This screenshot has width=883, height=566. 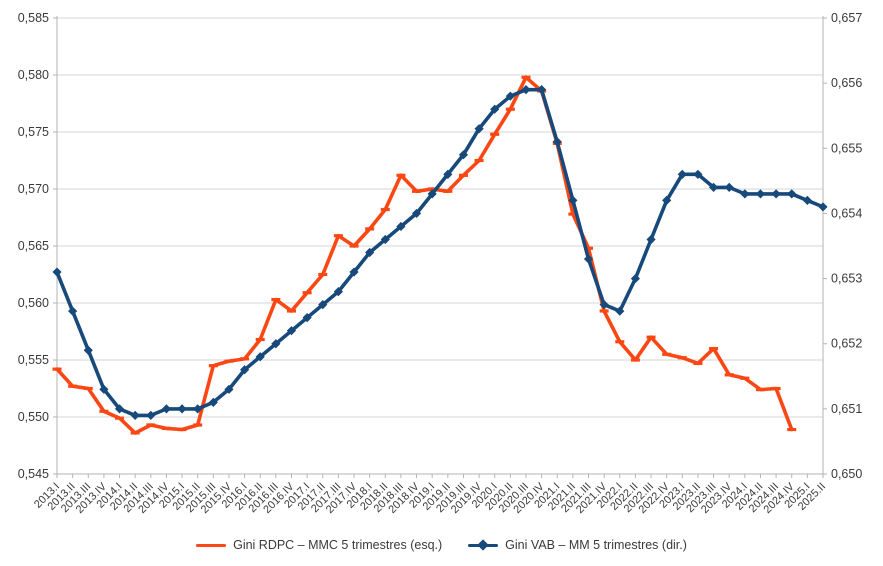 I want to click on svg-text: 0,555, so click(x=33, y=360).